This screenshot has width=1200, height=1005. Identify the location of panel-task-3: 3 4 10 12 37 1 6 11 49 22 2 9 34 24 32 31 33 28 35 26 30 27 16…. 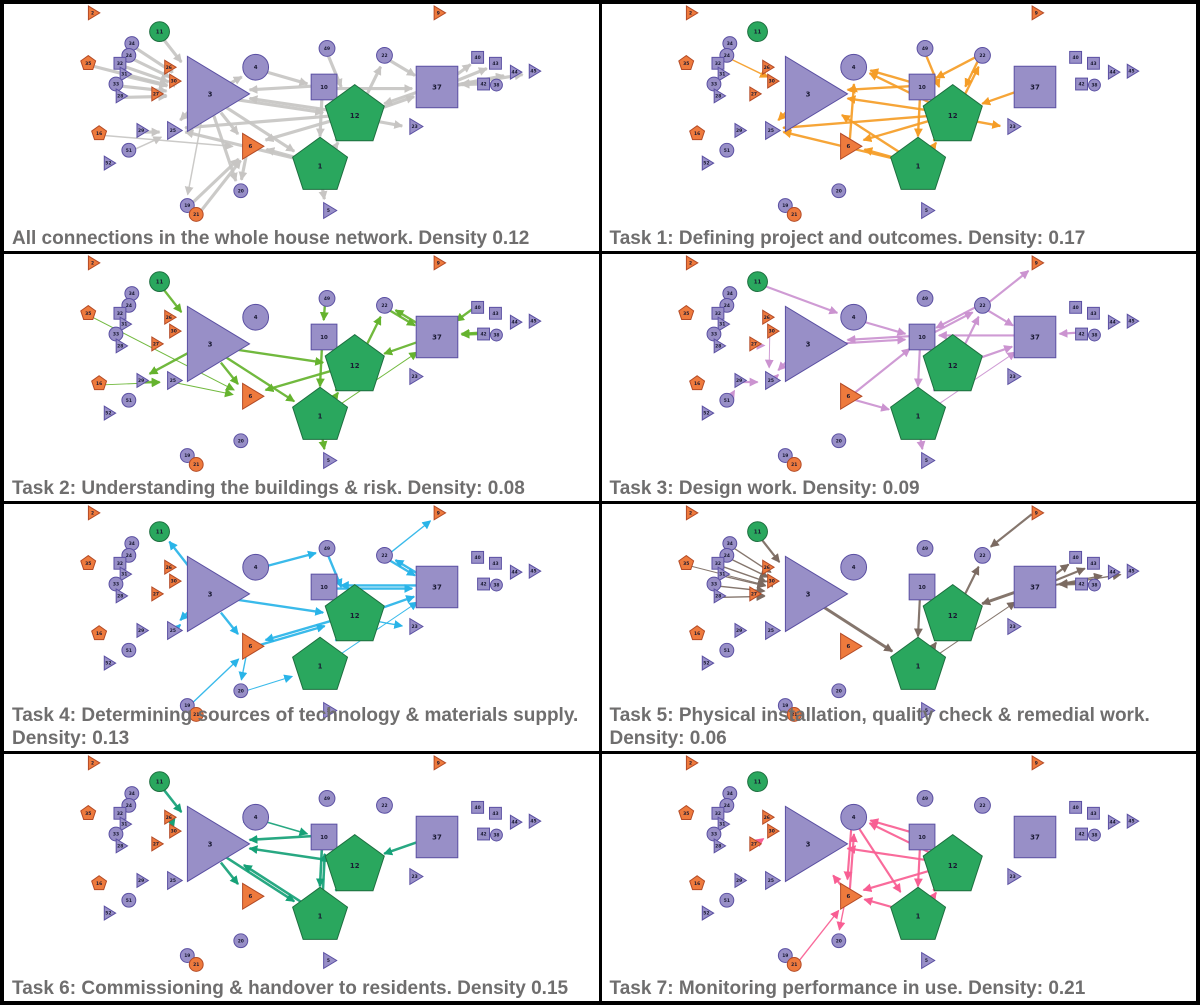
(898, 377).